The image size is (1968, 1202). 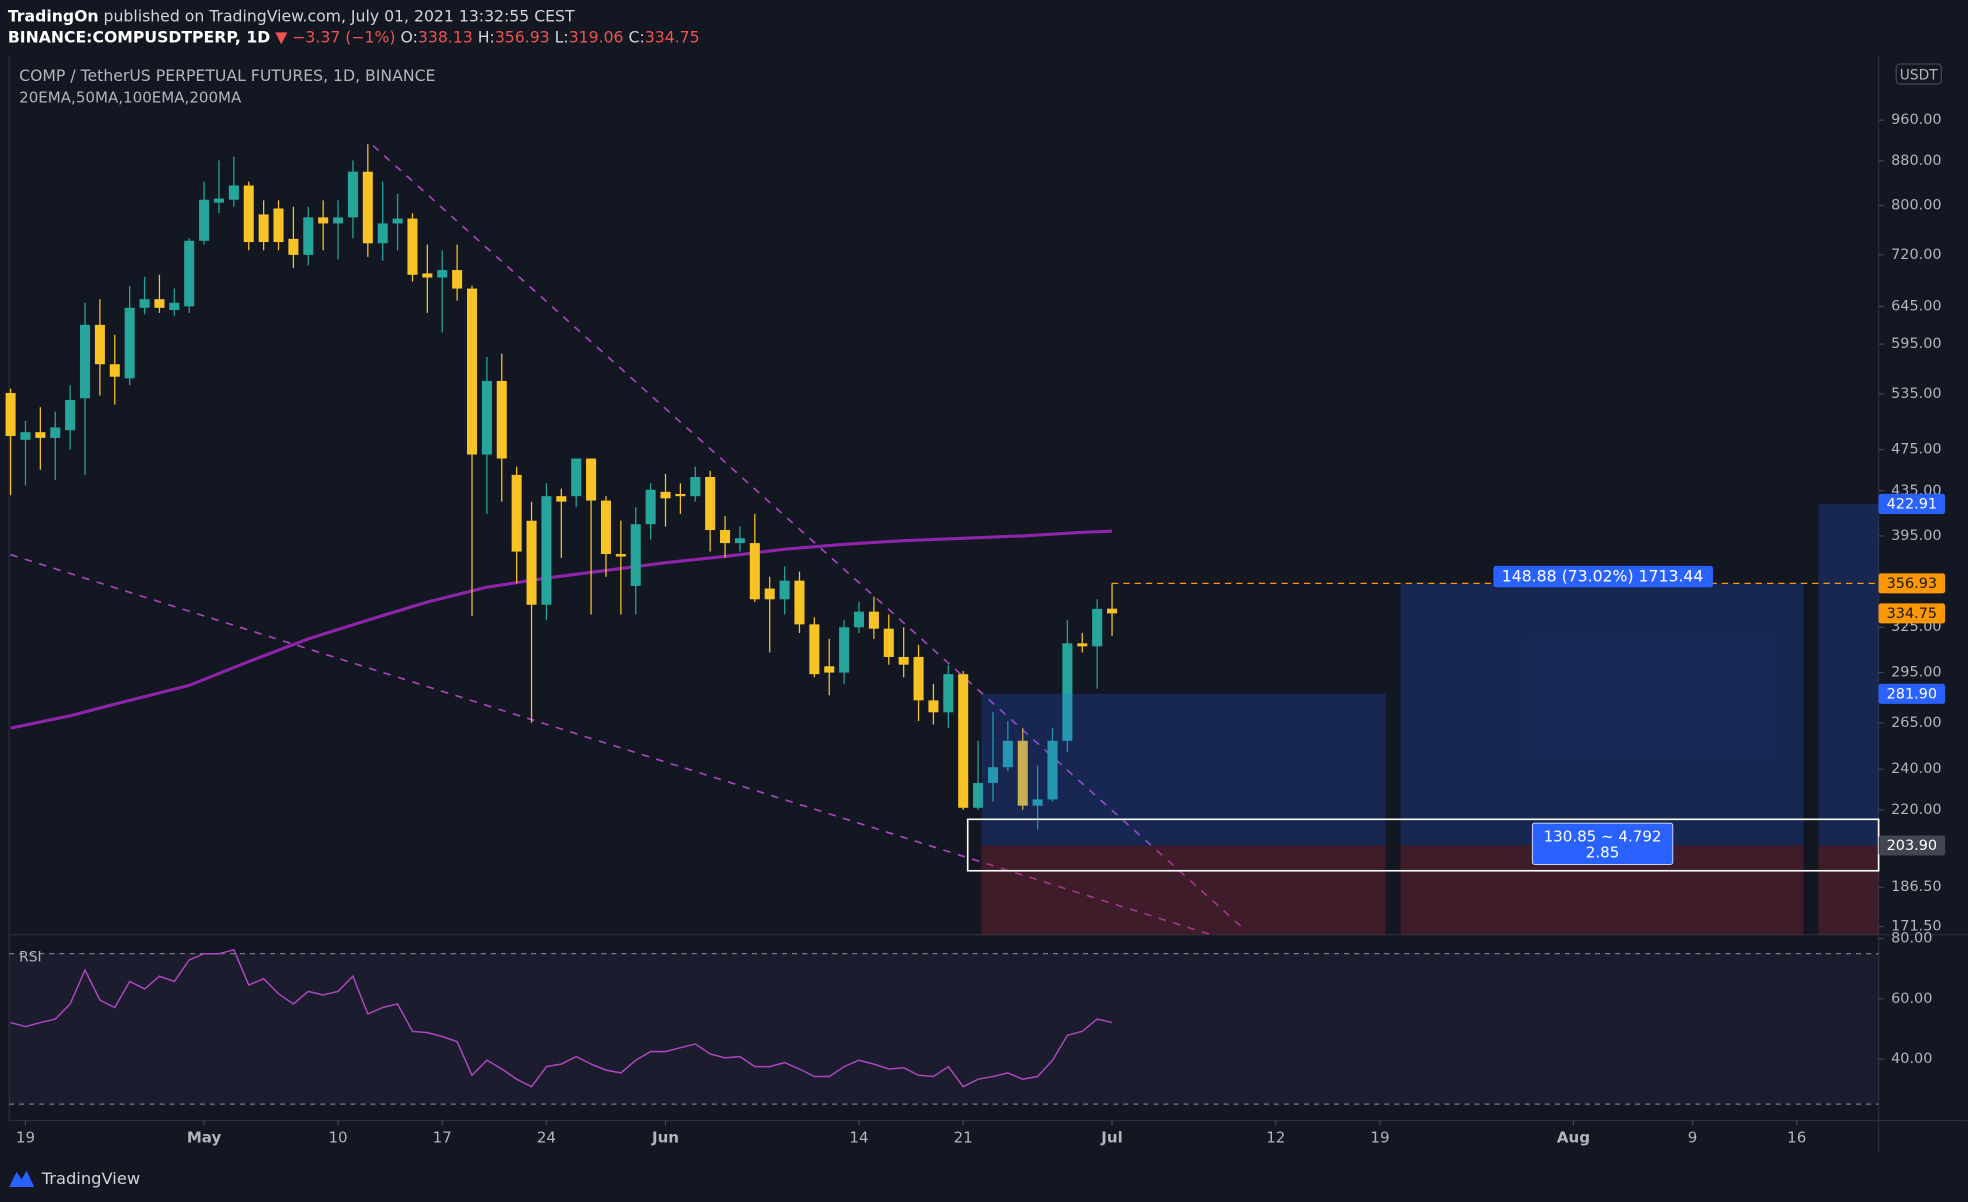 I want to click on price-badge-label: 203.90, so click(x=1912, y=846).